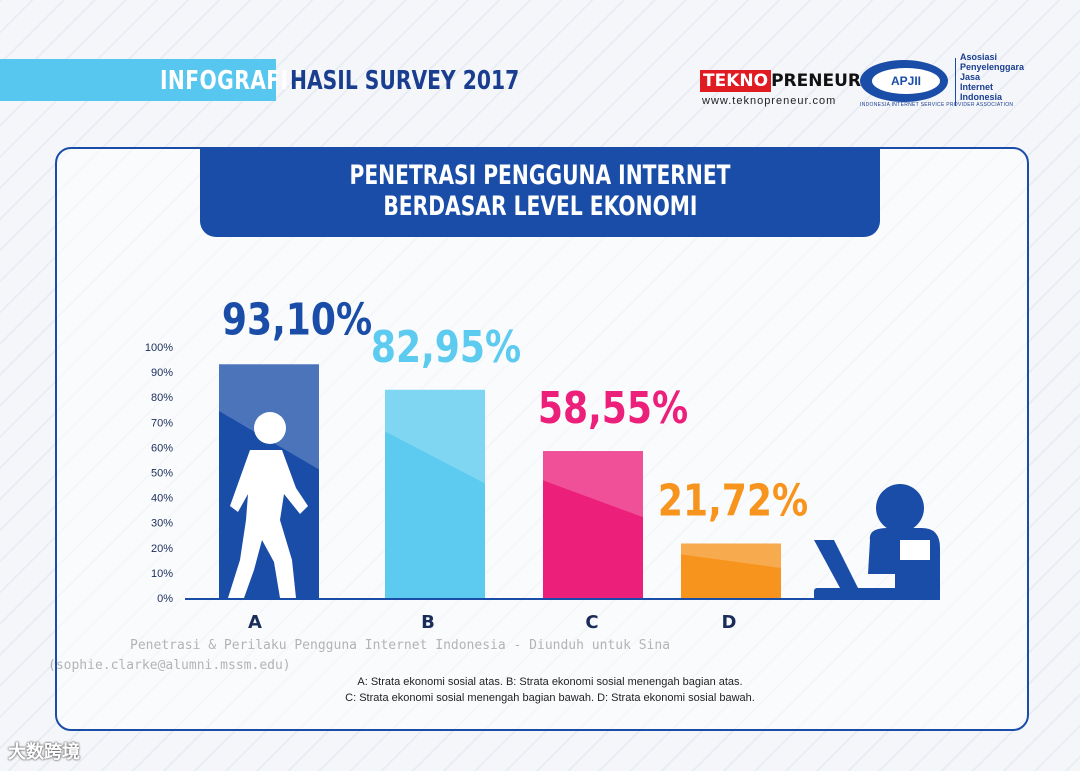 The image size is (1080, 771). I want to click on apjii-name: APJII, so click(906, 81).